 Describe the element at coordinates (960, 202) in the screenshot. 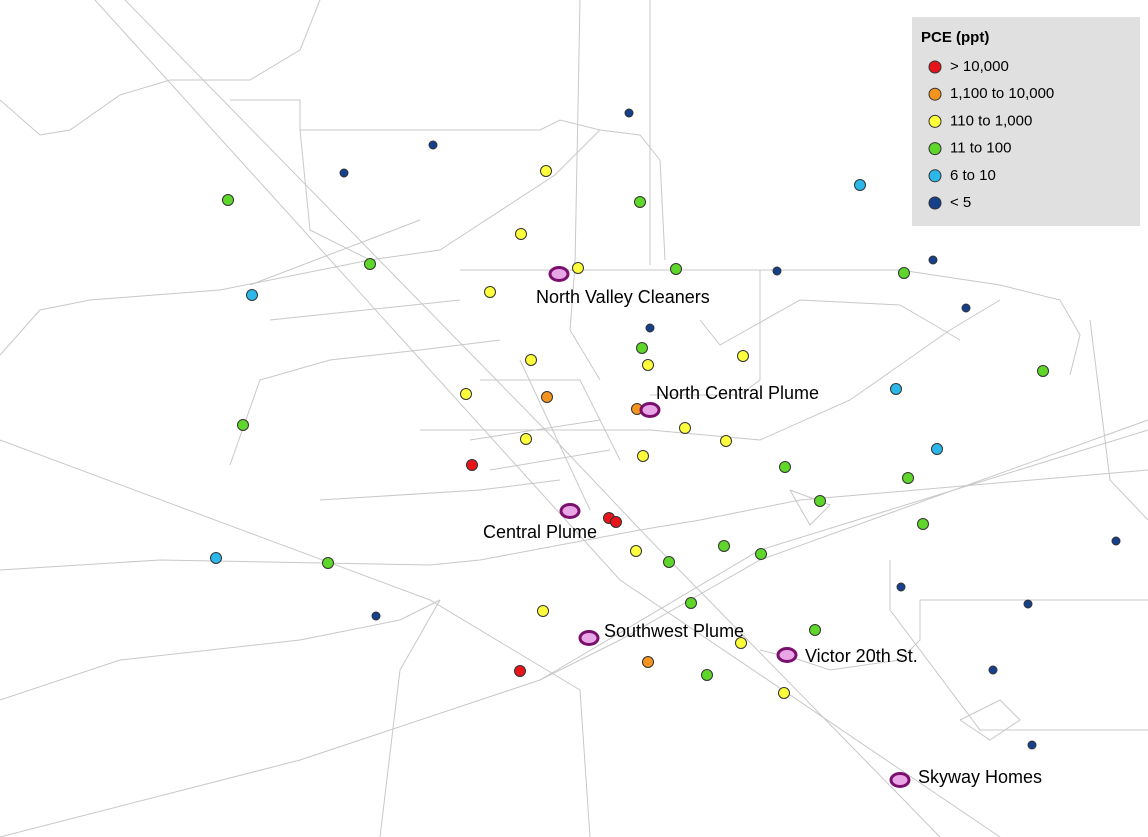

I see `legend-label: < 5` at that location.